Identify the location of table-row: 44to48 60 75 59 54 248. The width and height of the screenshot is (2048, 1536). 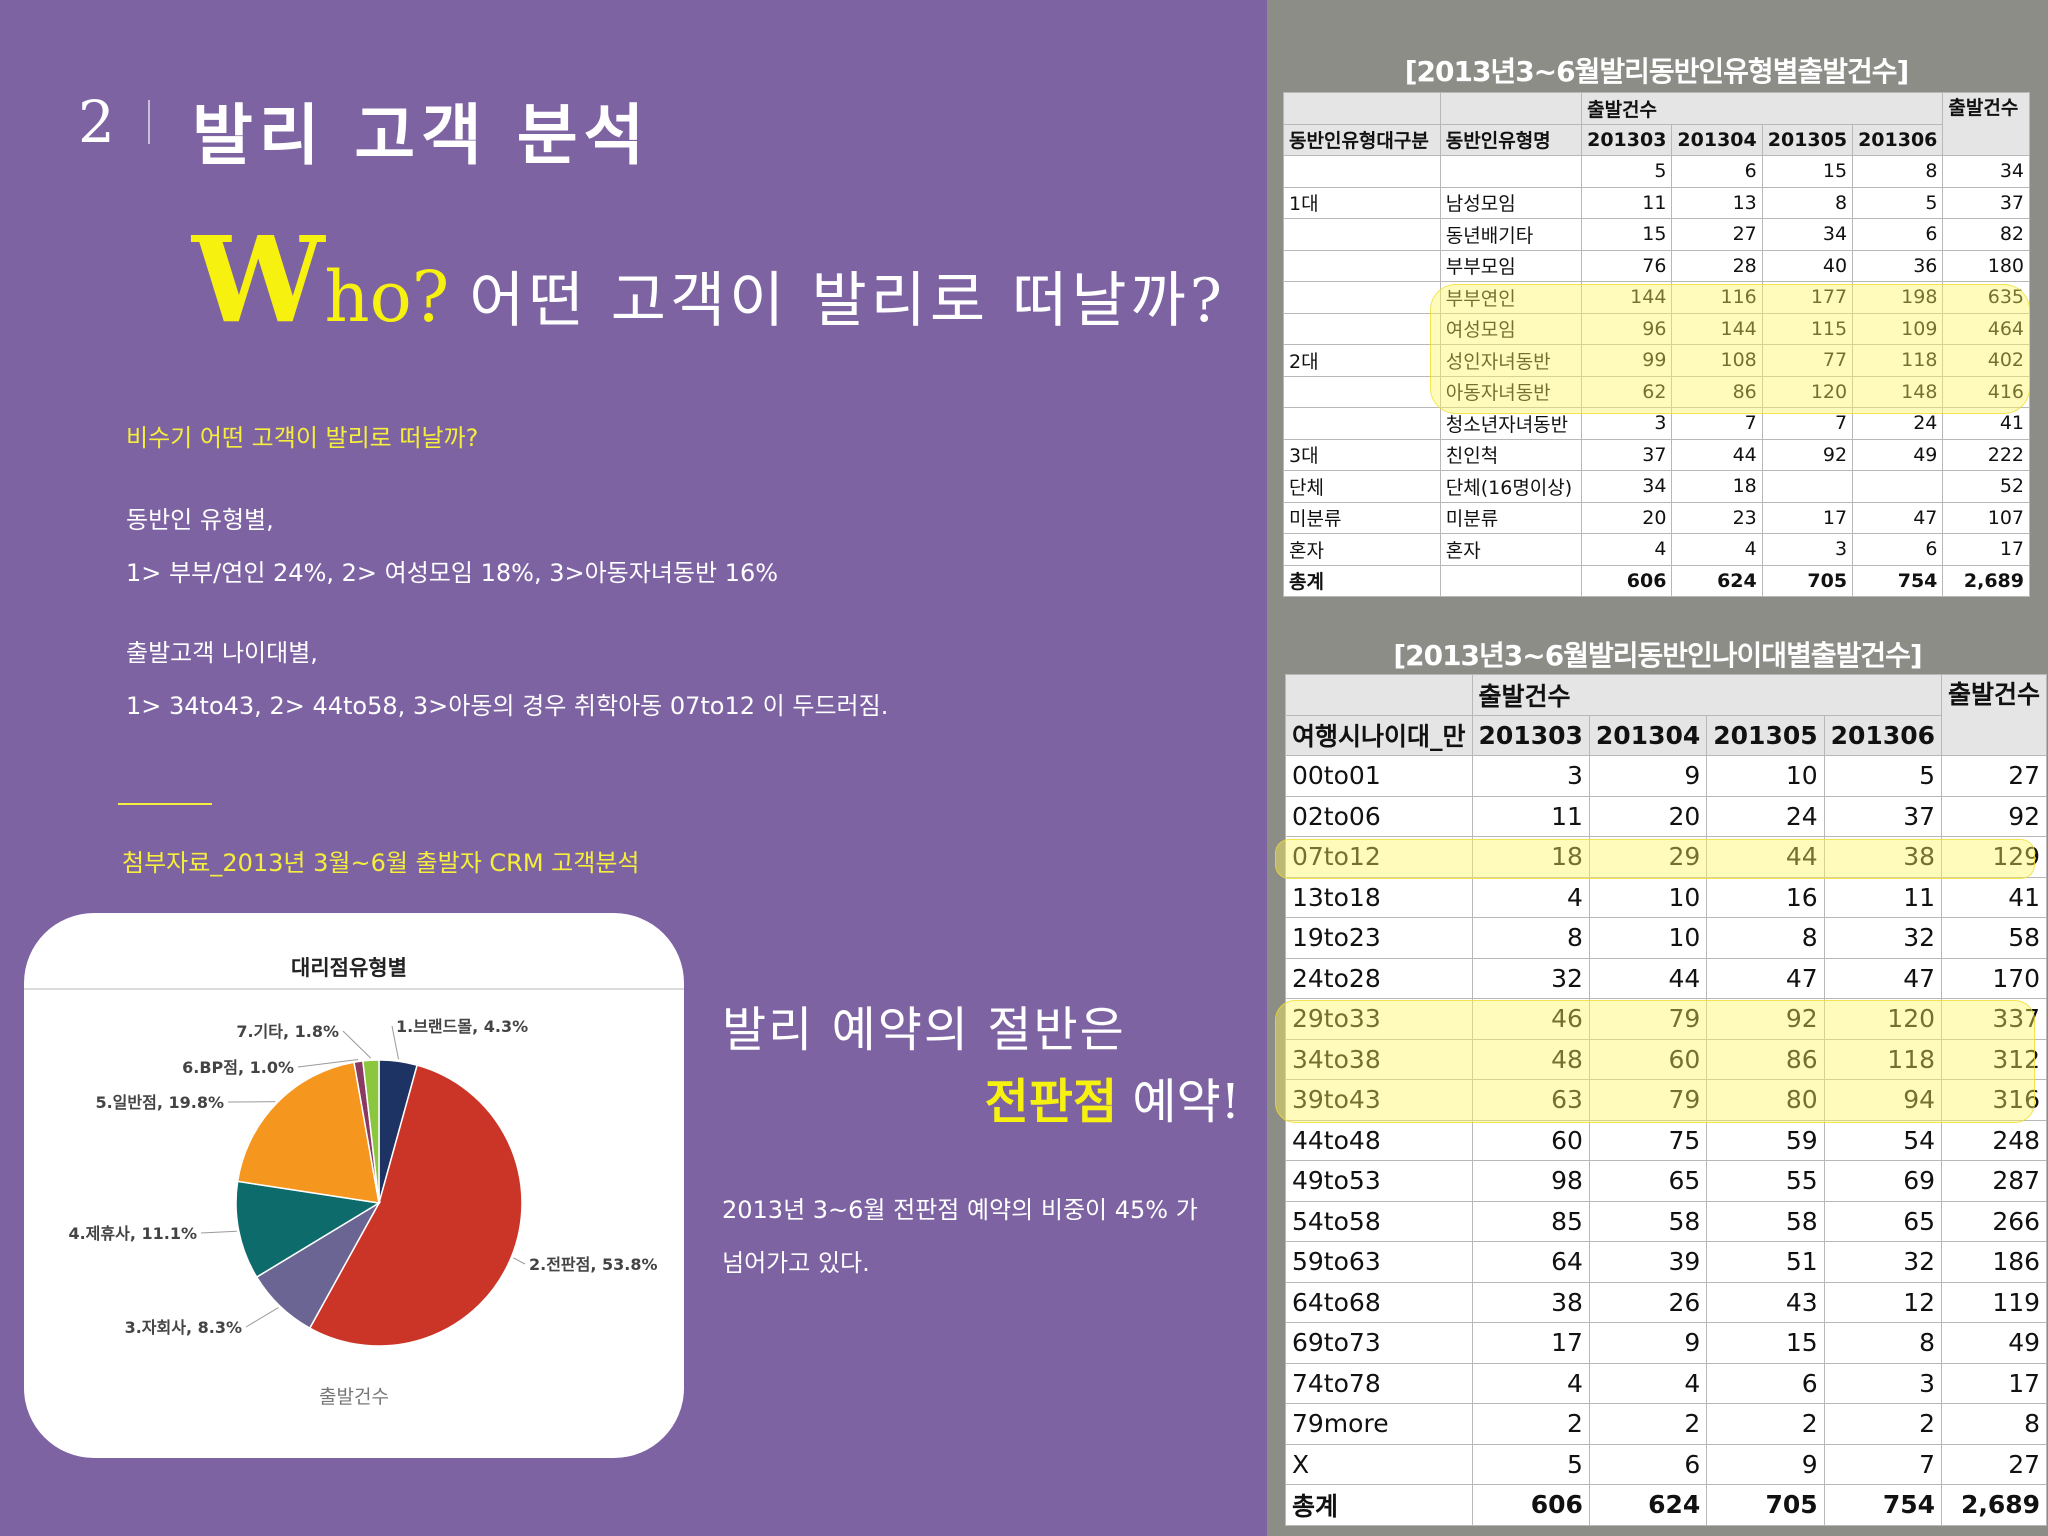
(1666, 1140).